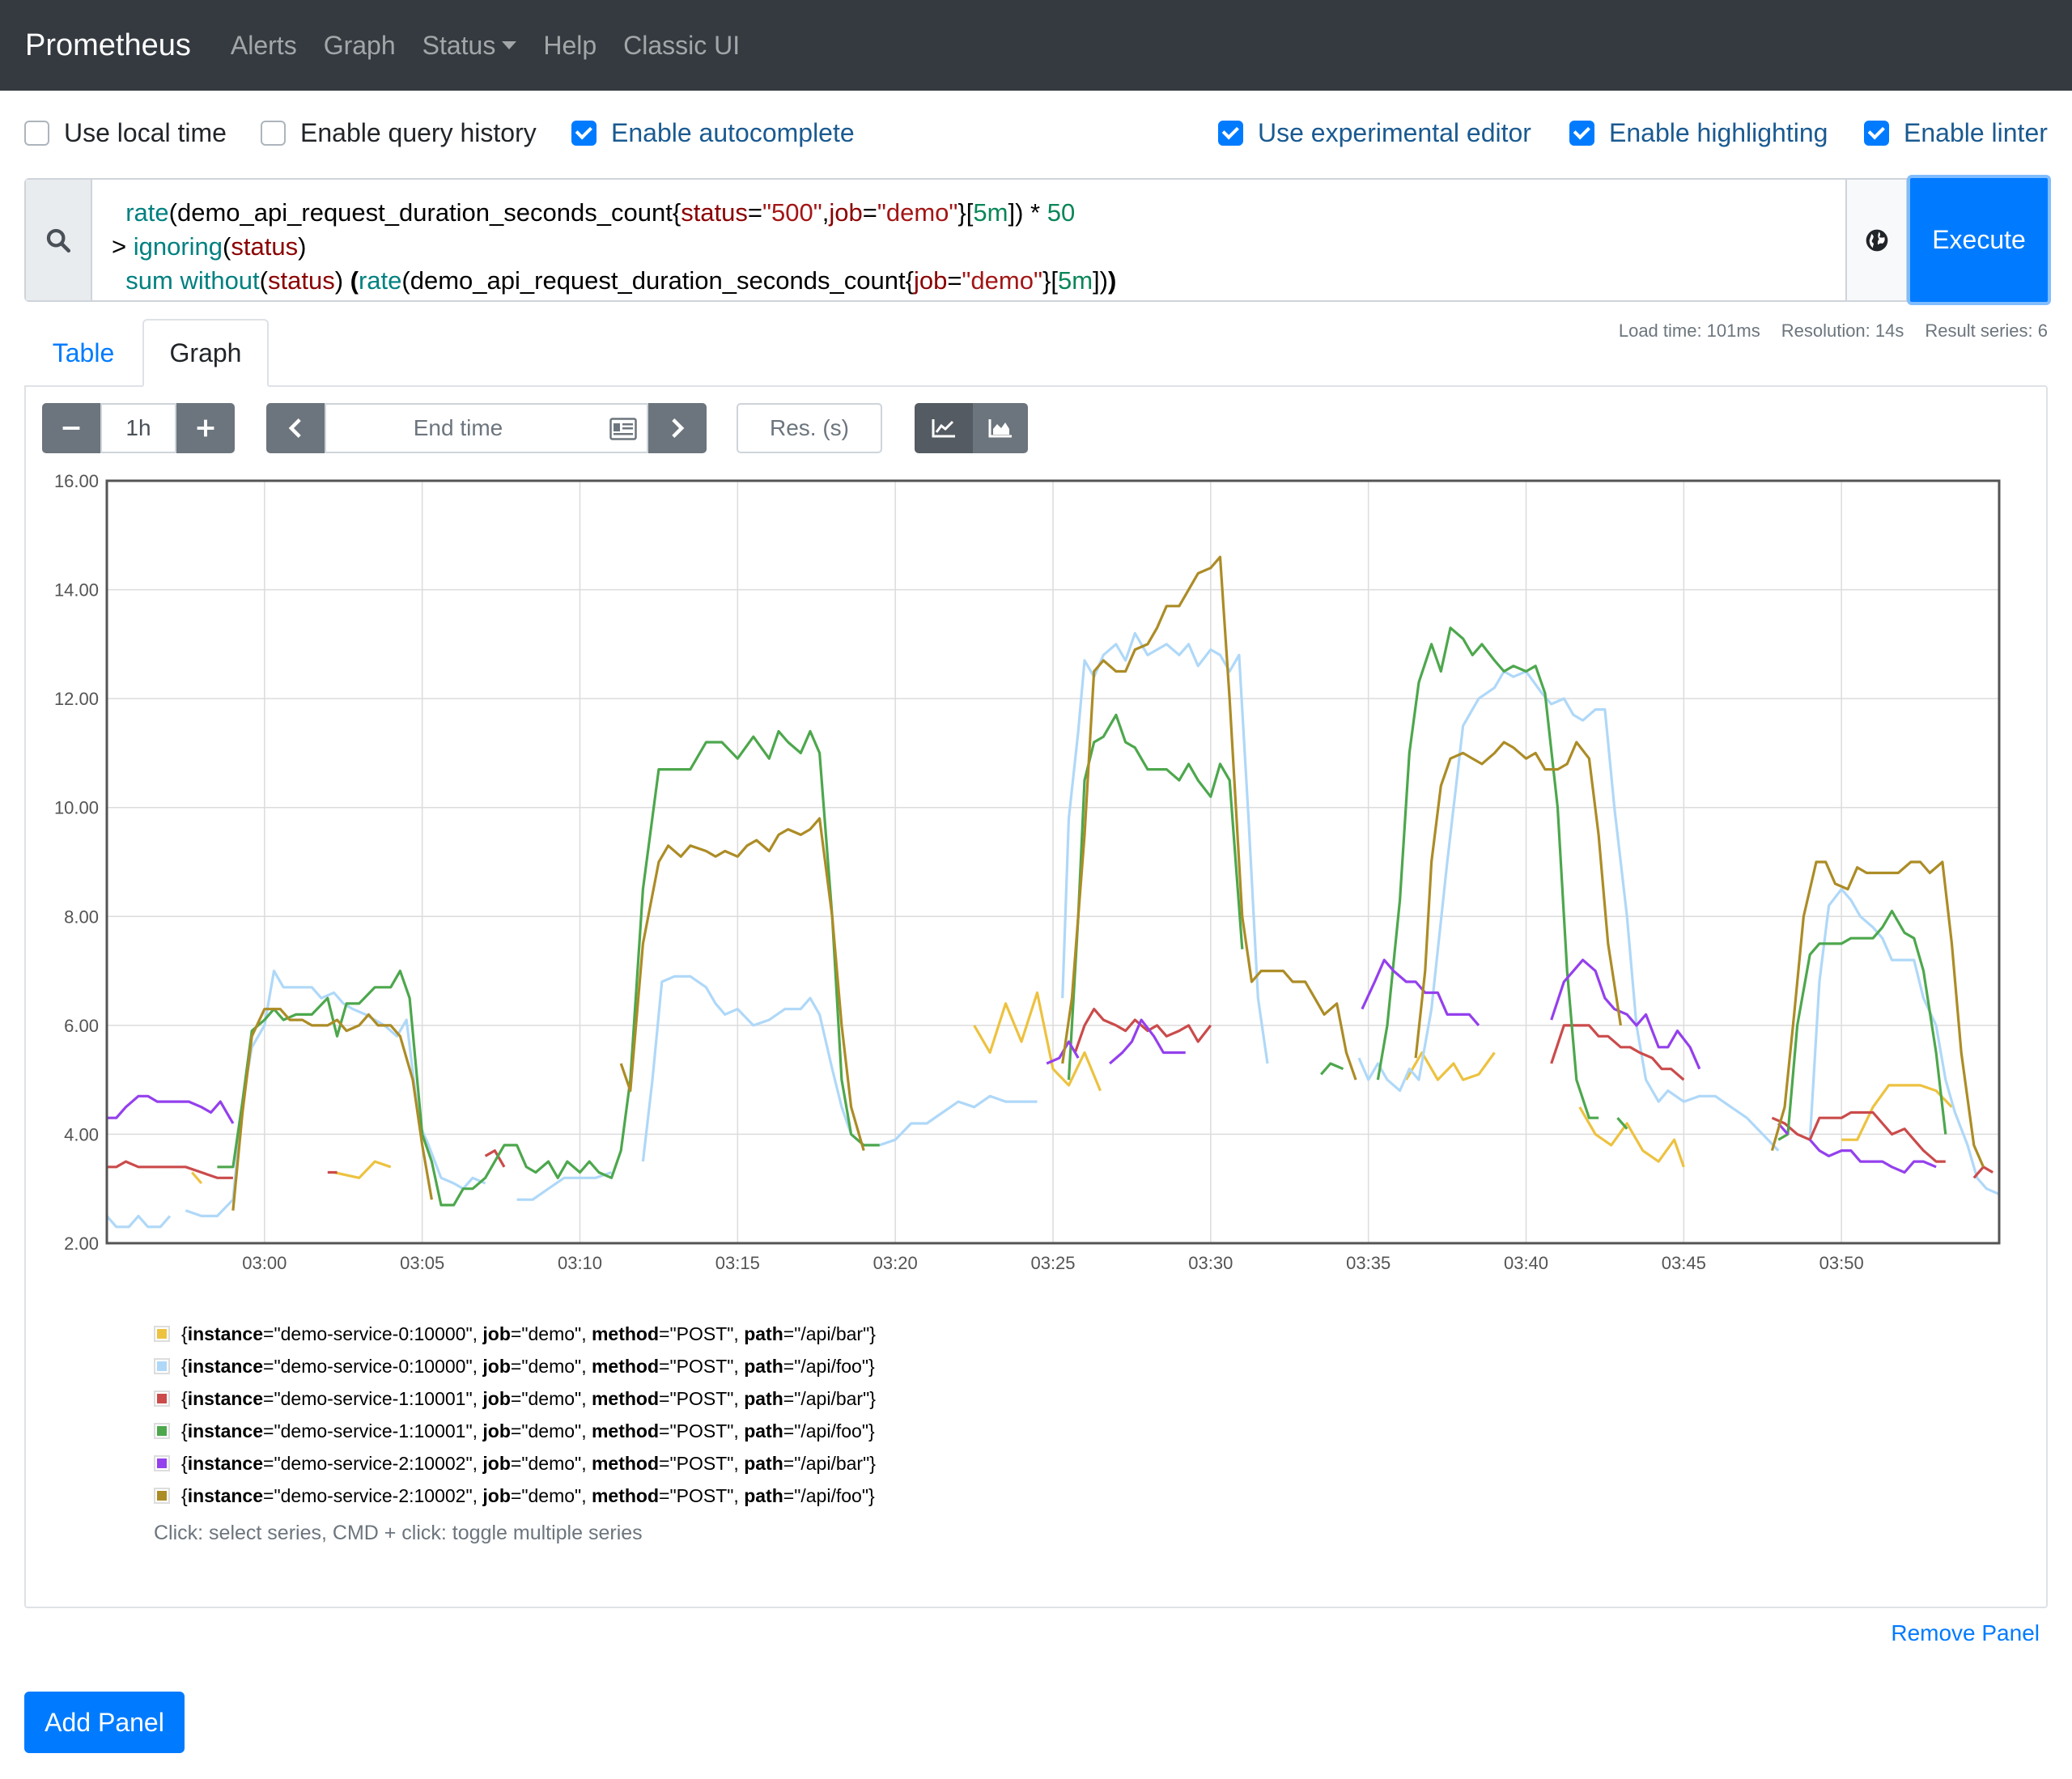 Image resolution: width=2072 pixels, height=1779 pixels. Describe the element at coordinates (205, 353) in the screenshot. I see `tab-graph: Graph` at that location.